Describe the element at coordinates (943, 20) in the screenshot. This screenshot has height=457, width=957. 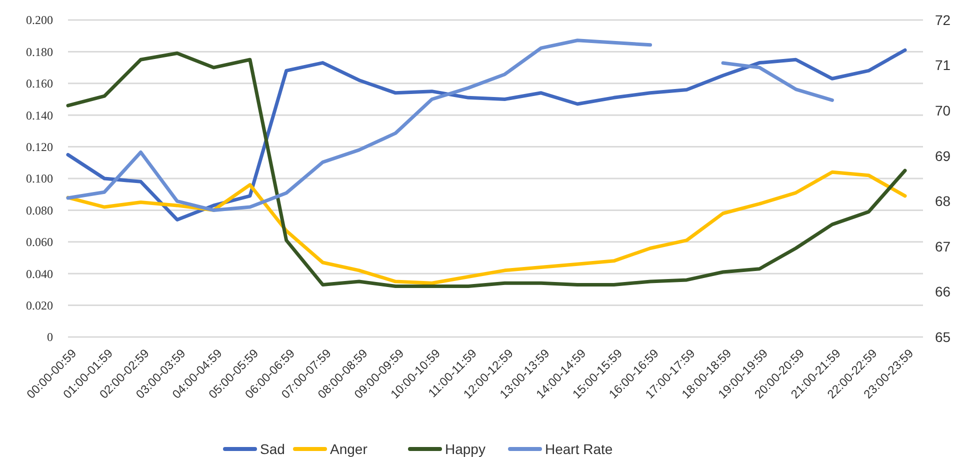
I see `y2-tick-label: 72` at that location.